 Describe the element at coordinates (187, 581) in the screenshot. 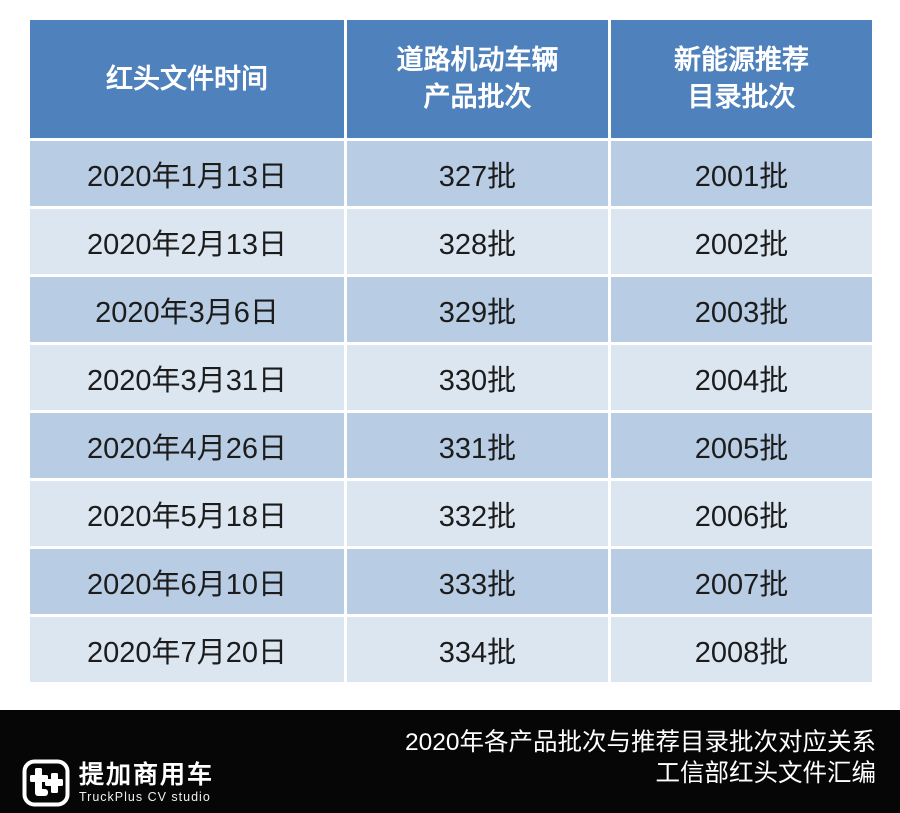

I see `table-cell-date: 2020年6月10日` at that location.